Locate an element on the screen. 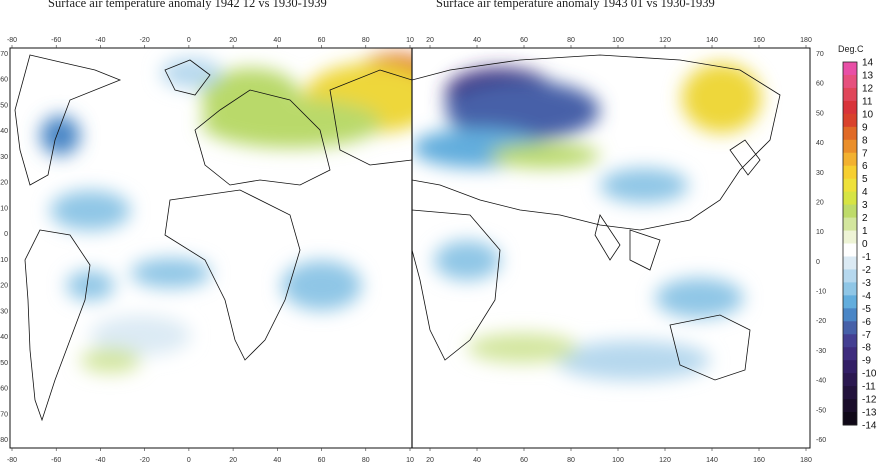  right-lat-tick: 50 is located at coordinates (820, 113).